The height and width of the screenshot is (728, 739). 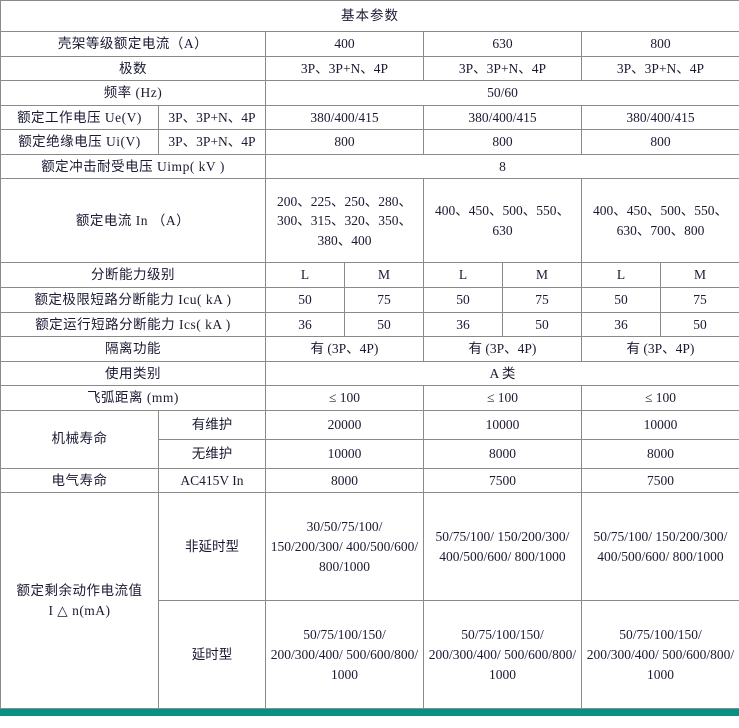 I want to click on residual-current-label-line2: I △ n(mA), so click(x=79, y=610).